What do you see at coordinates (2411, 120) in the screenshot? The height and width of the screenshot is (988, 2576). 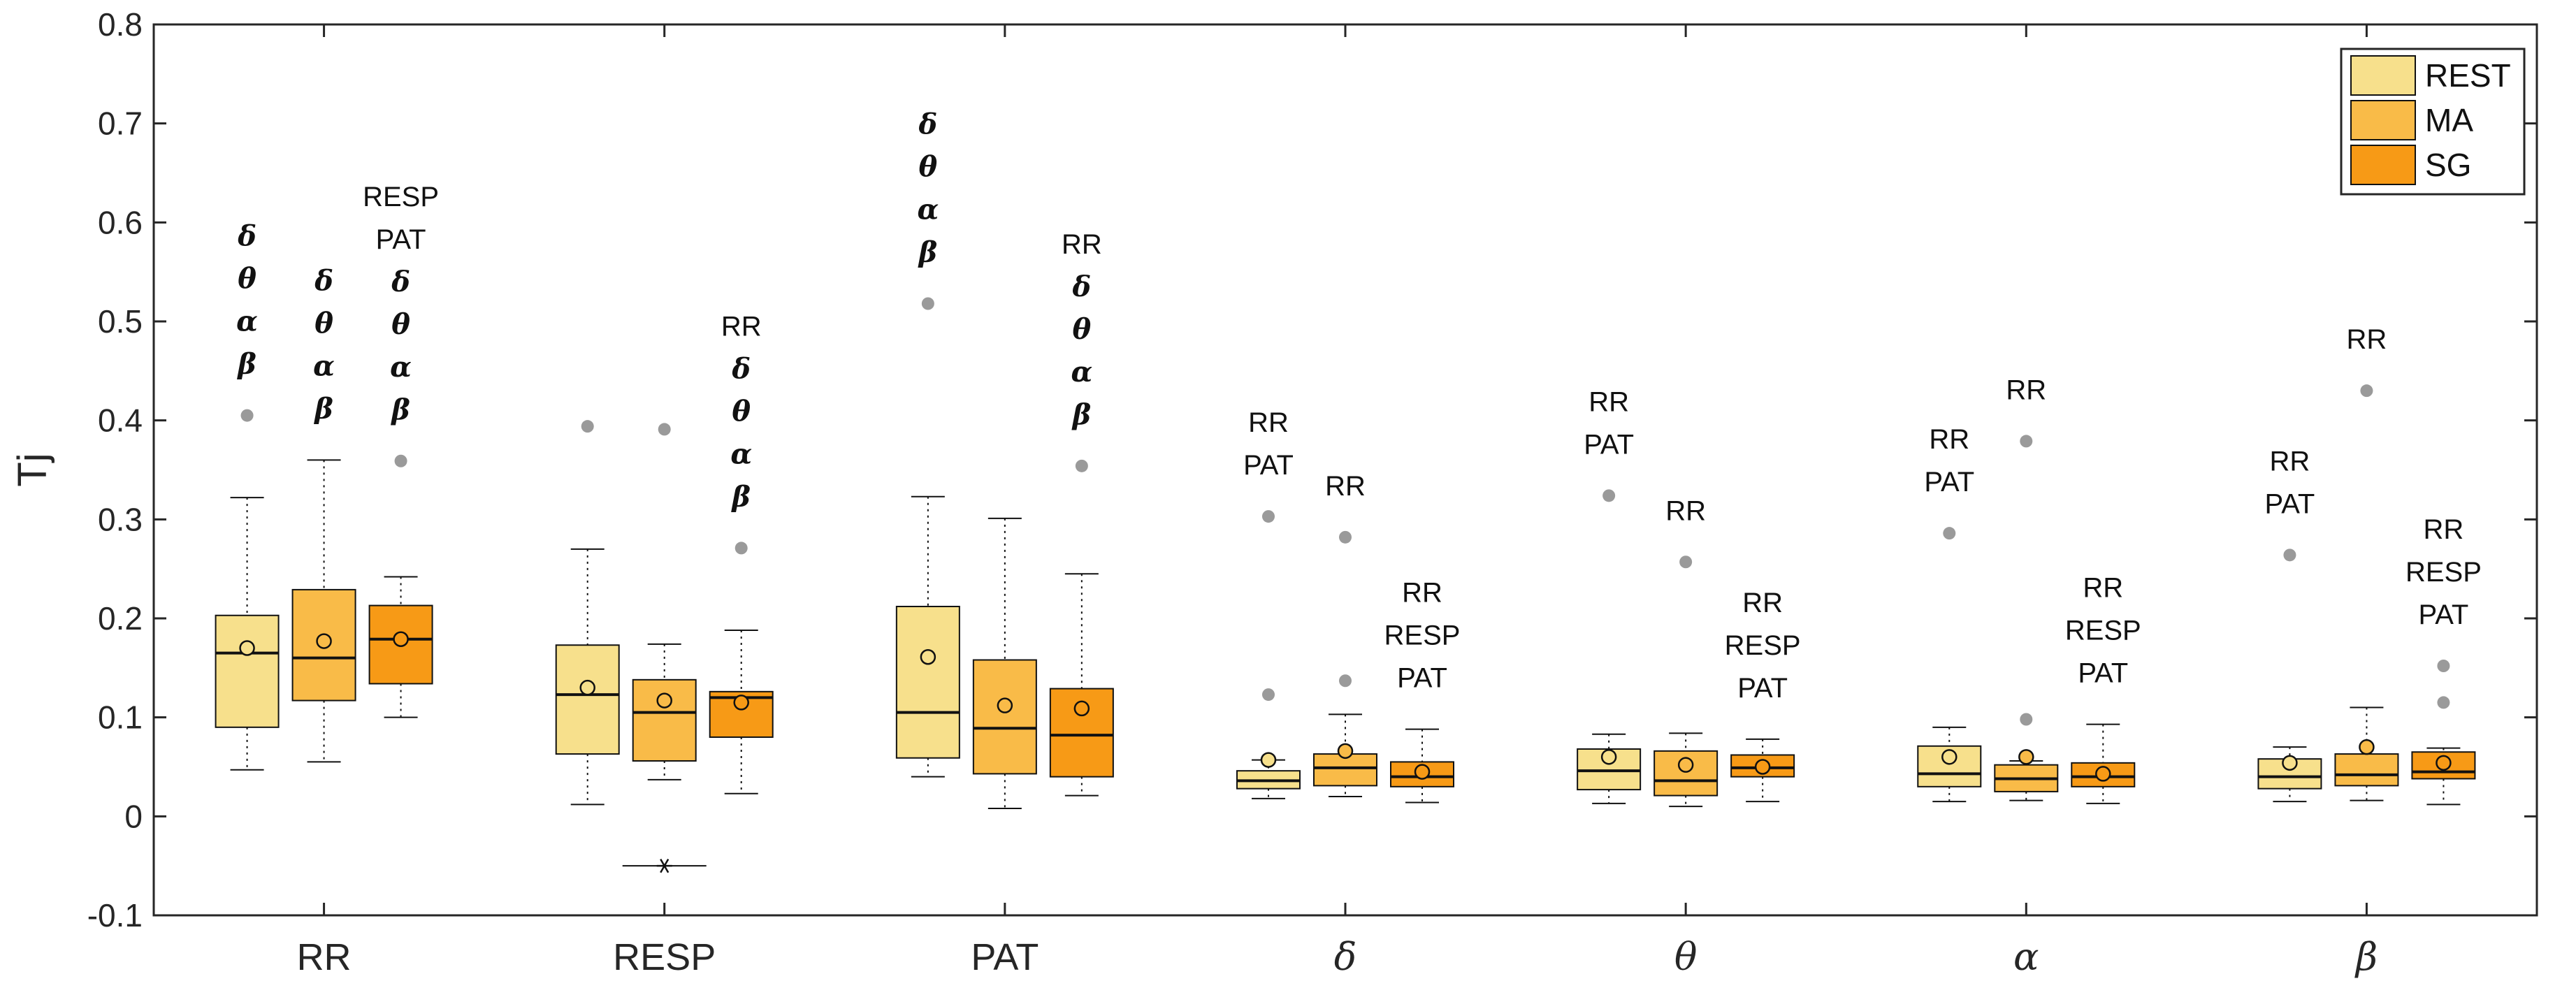 I see `legend-item-ma: MA` at bounding box center [2411, 120].